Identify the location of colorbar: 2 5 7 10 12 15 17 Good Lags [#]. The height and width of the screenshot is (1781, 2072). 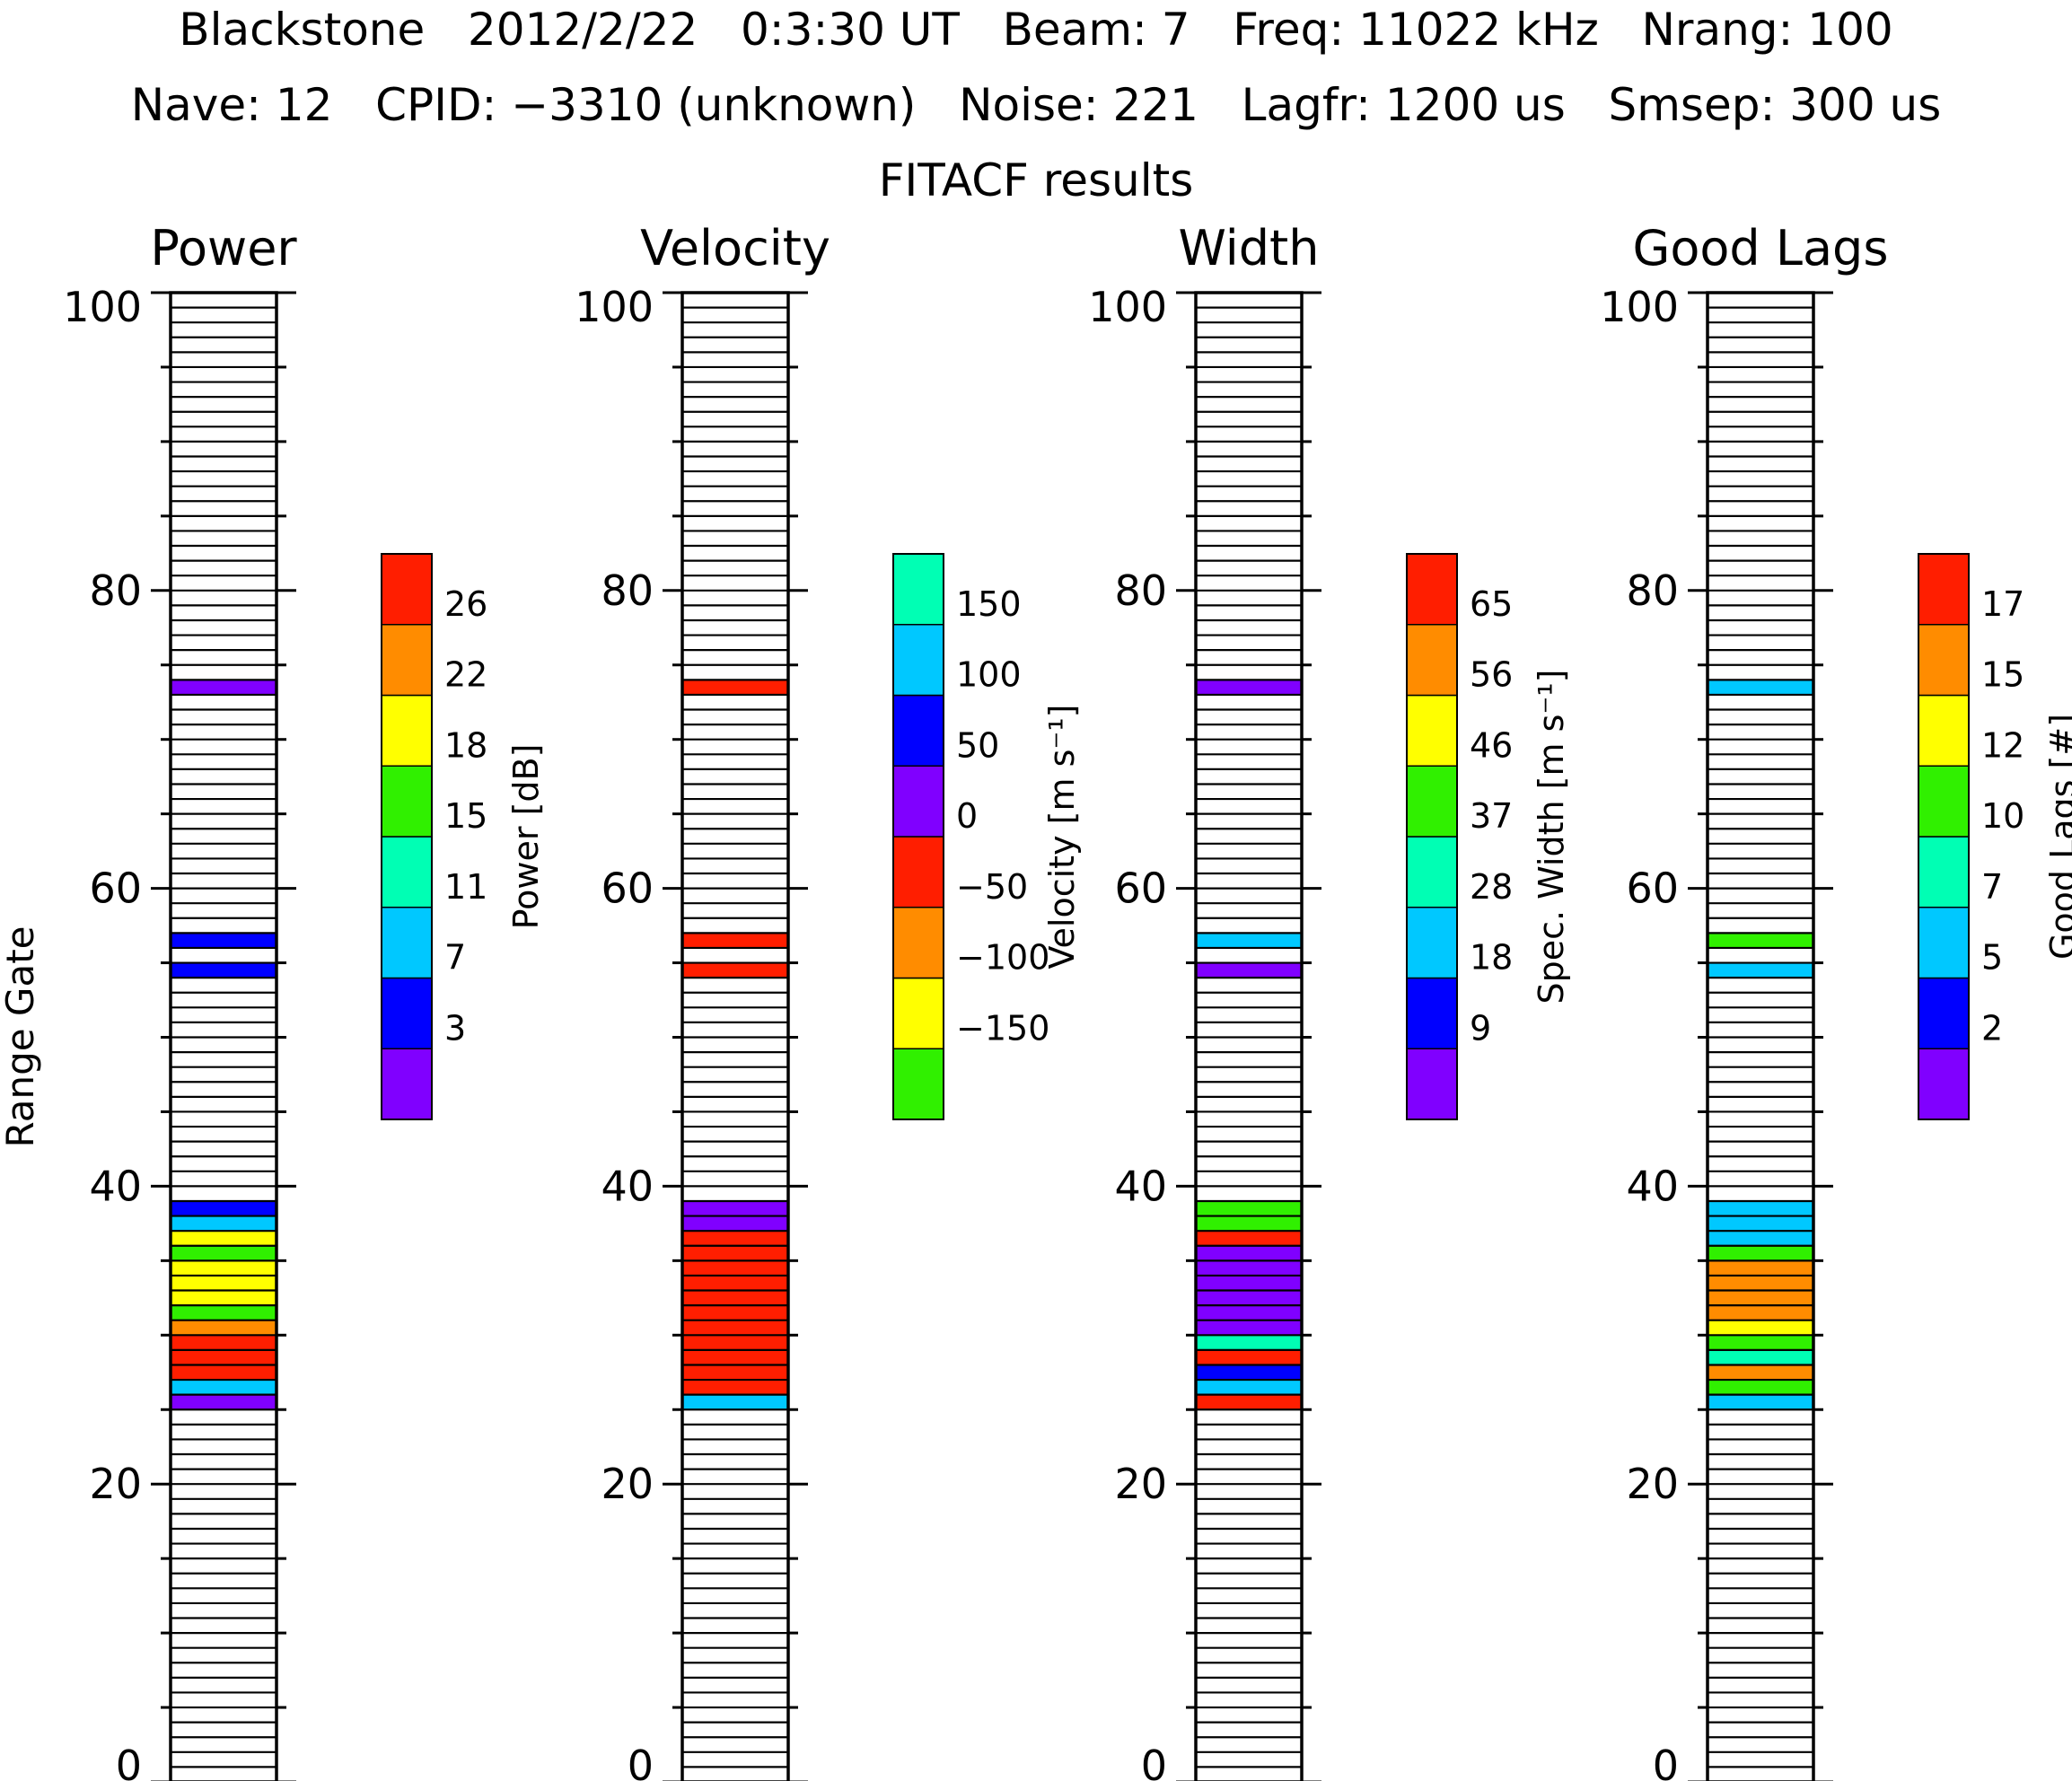
(1995, 836).